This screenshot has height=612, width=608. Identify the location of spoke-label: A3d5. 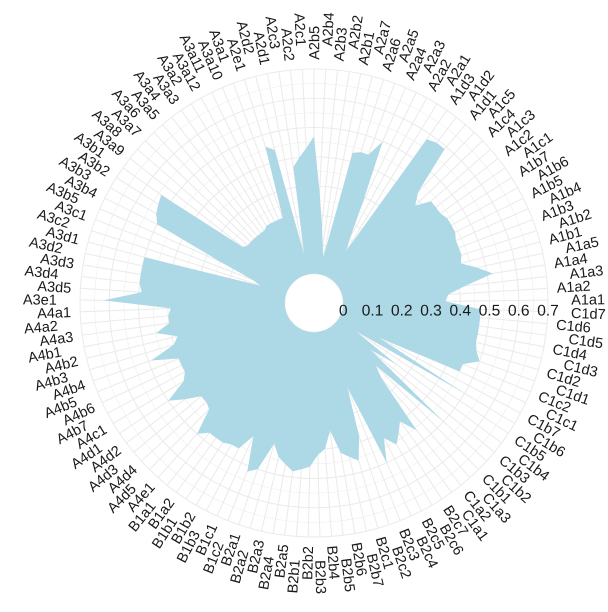
(54, 287).